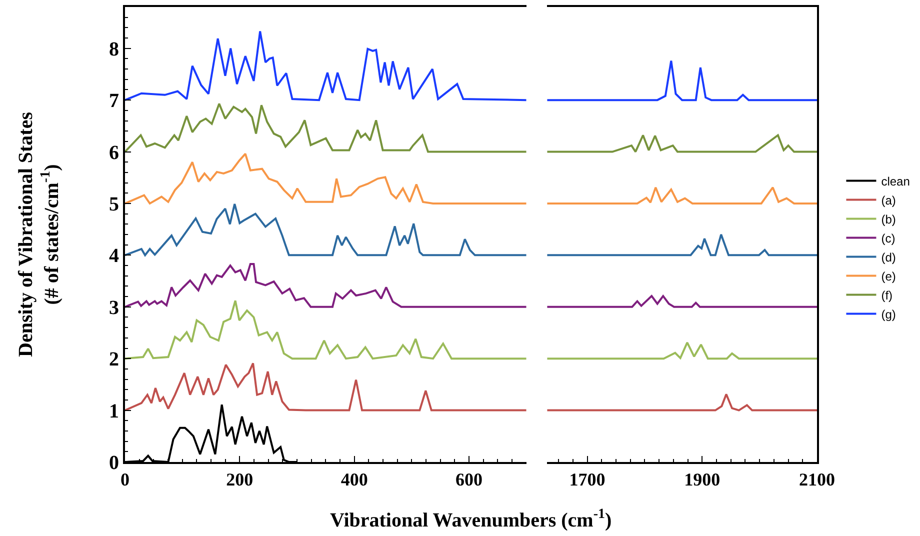 This screenshot has height=536, width=920. What do you see at coordinates (114, 411) in the screenshot?
I see `y-tick-label: 1` at bounding box center [114, 411].